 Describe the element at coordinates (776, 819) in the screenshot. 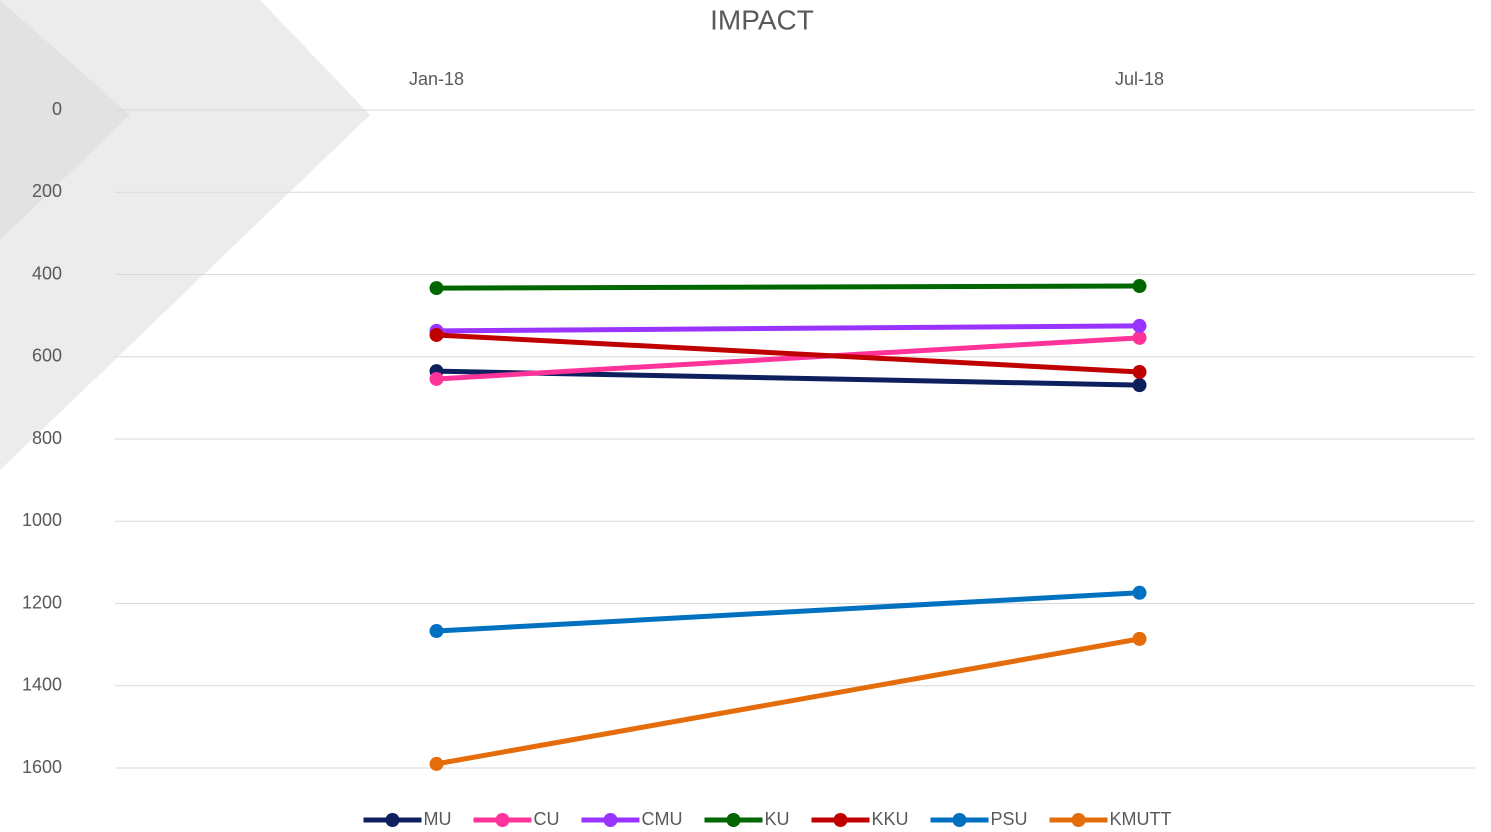

I see `legend-label: KU` at that location.